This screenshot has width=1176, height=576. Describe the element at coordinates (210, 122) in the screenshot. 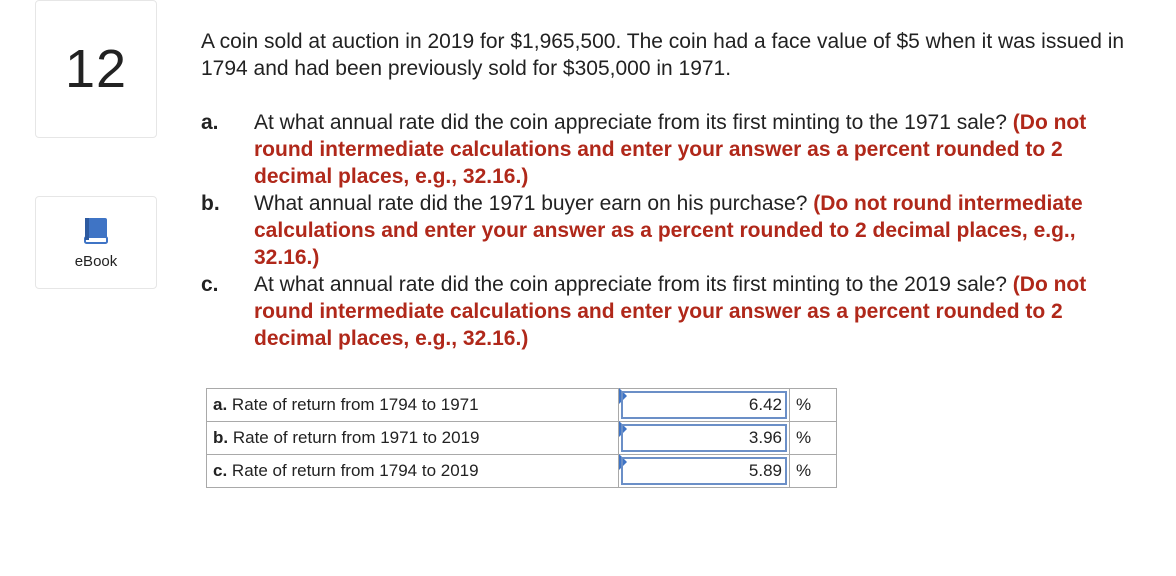

I see `part-letter: a.` at that location.